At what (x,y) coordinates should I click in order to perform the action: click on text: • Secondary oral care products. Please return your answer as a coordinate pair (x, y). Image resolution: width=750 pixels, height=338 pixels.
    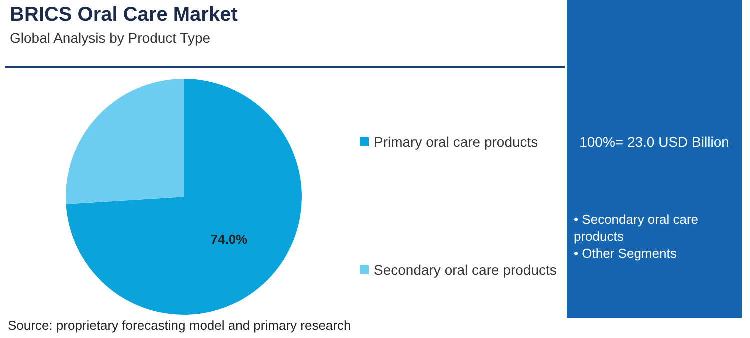
    Looking at the image, I should click on (637, 228).